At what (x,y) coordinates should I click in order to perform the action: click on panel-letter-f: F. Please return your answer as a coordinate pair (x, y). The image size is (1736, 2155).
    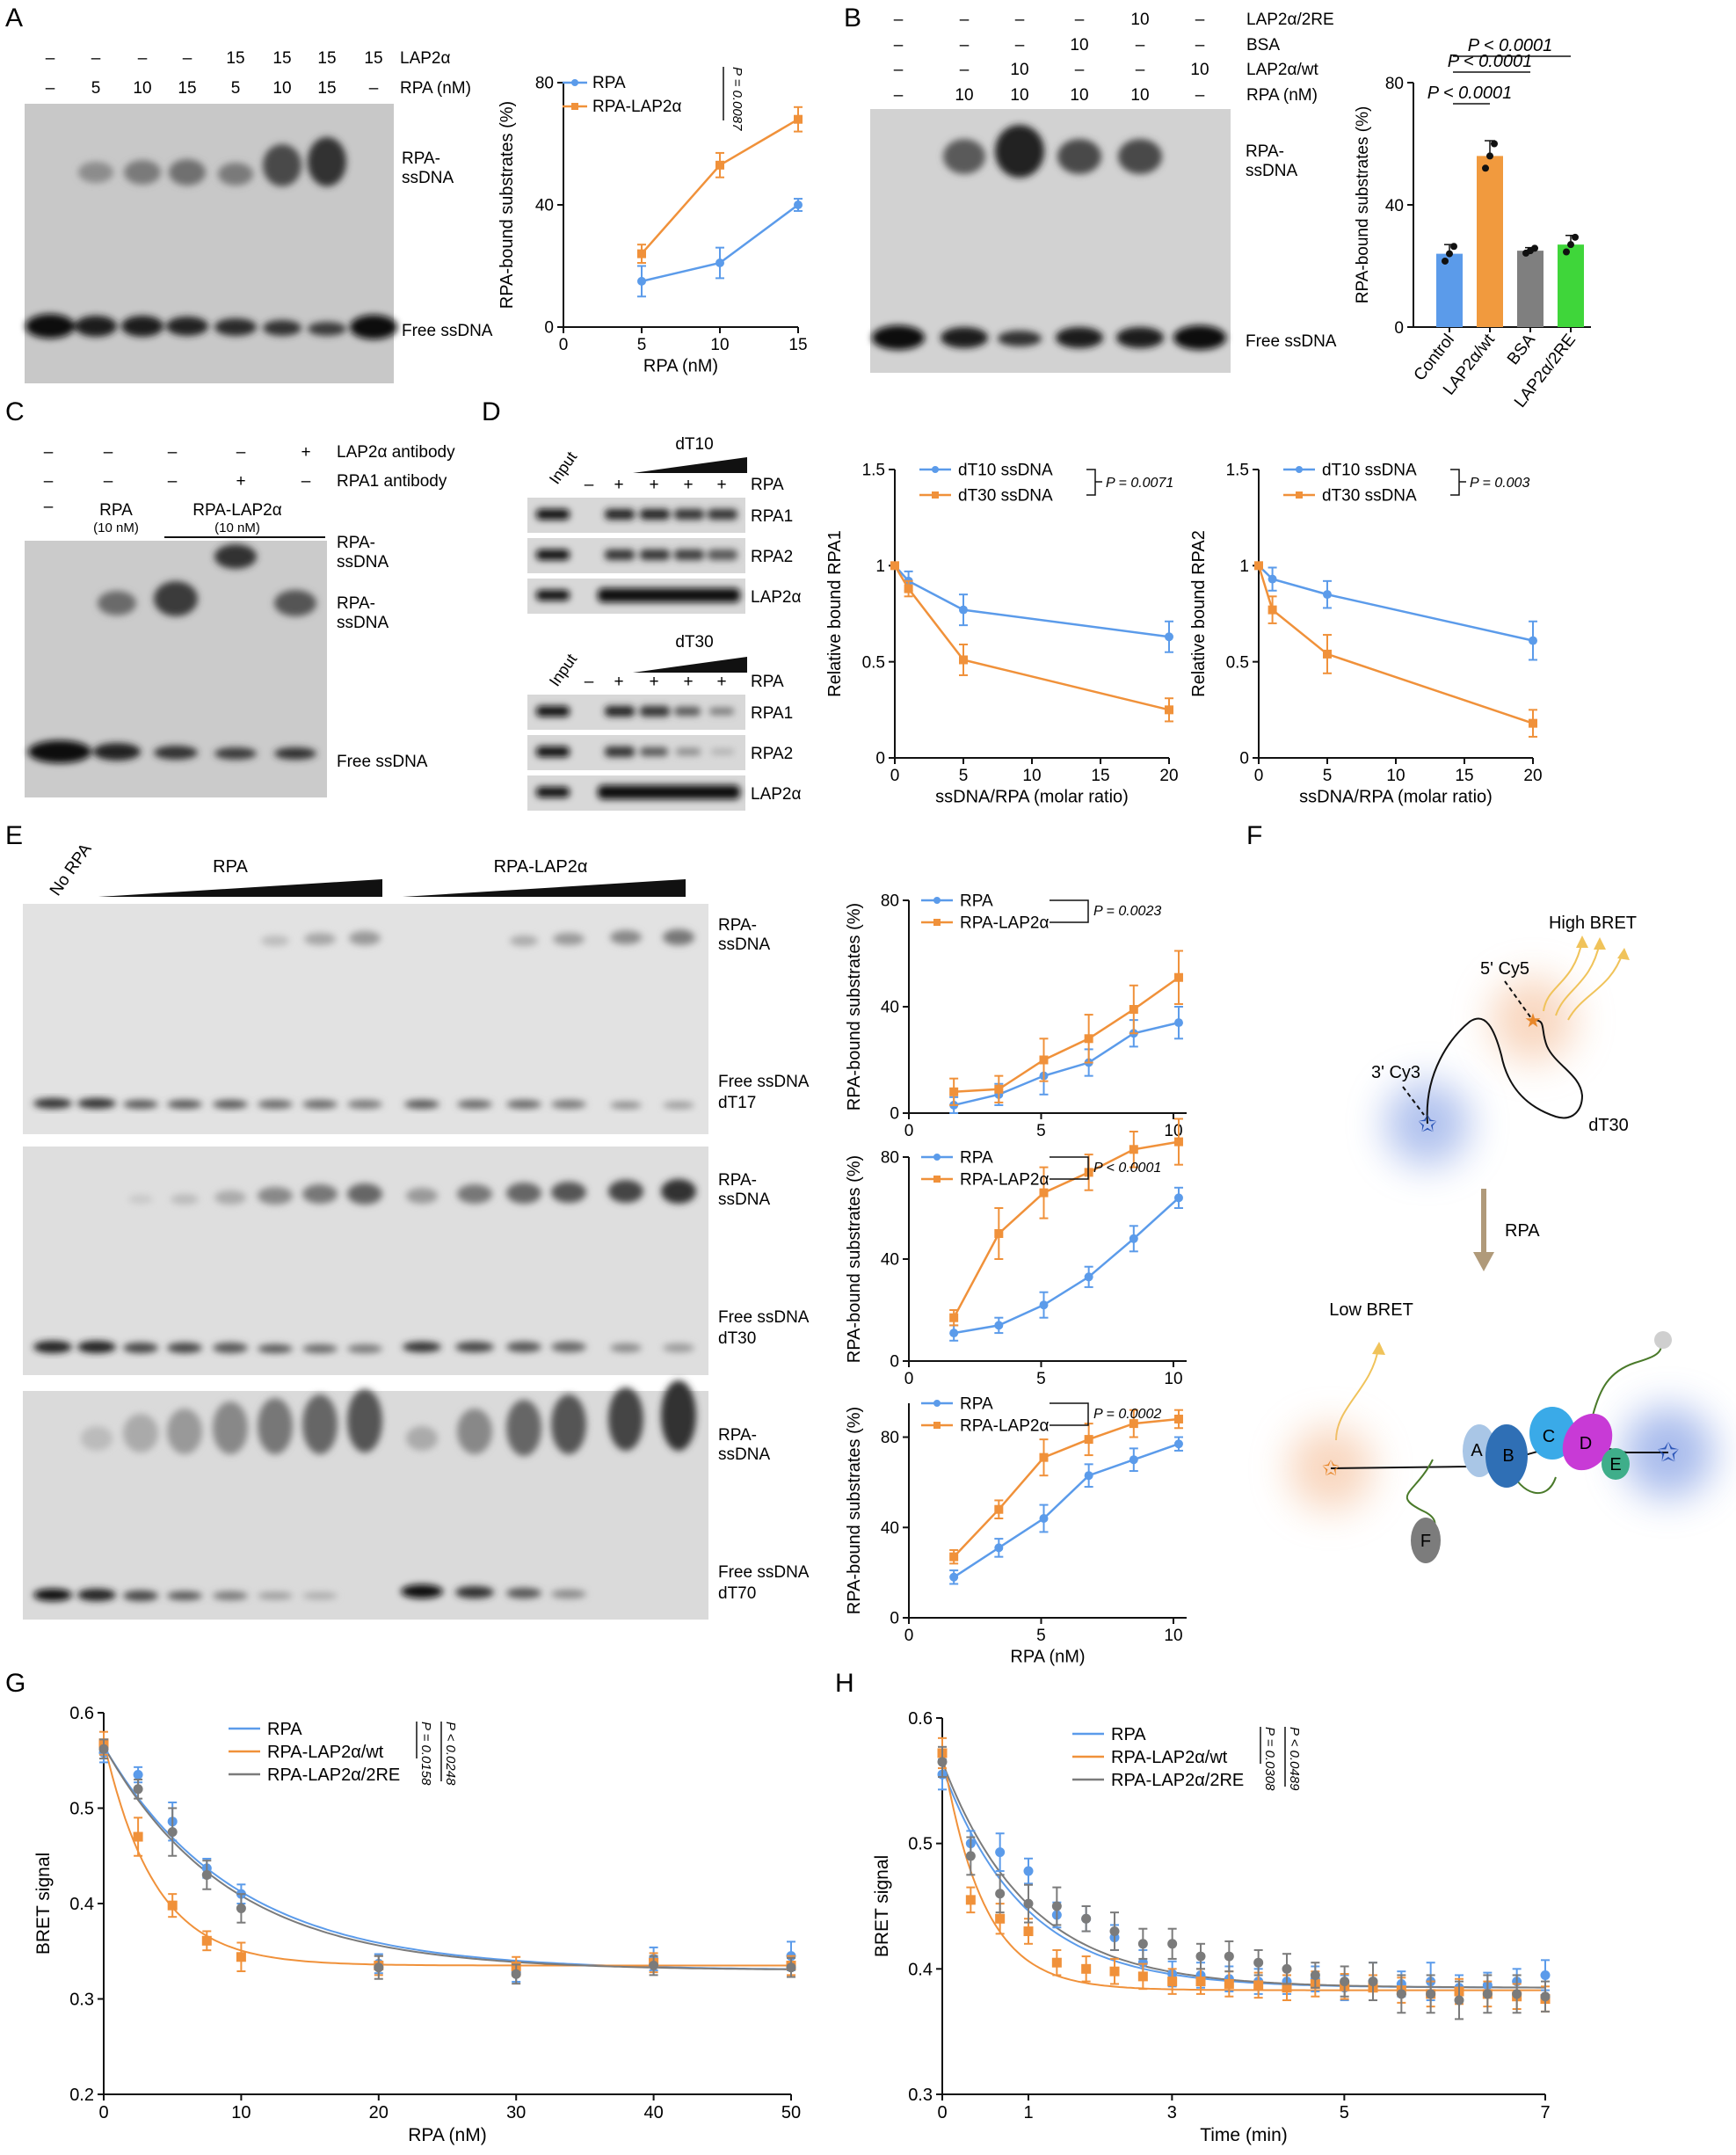
    Looking at the image, I should click on (1254, 835).